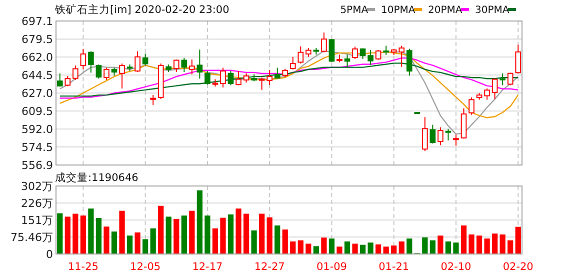  I want to click on chart-title: 成交量:1190646, so click(97, 177).